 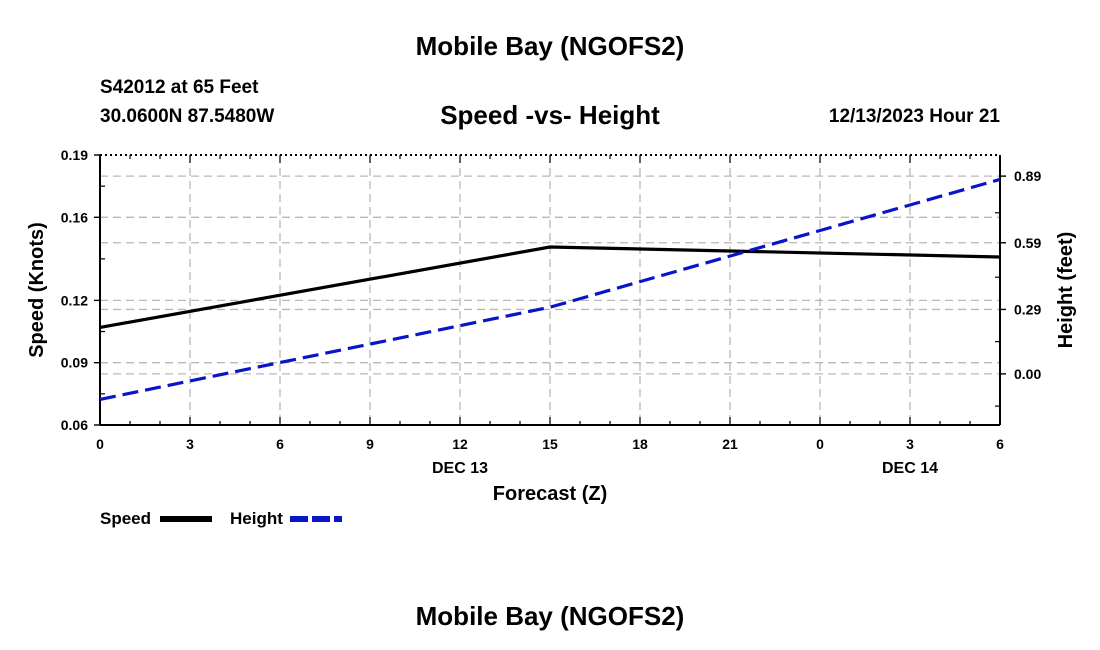 What do you see at coordinates (37, 290) in the screenshot?
I see `y-axis-title: Speed (Knots)` at bounding box center [37, 290].